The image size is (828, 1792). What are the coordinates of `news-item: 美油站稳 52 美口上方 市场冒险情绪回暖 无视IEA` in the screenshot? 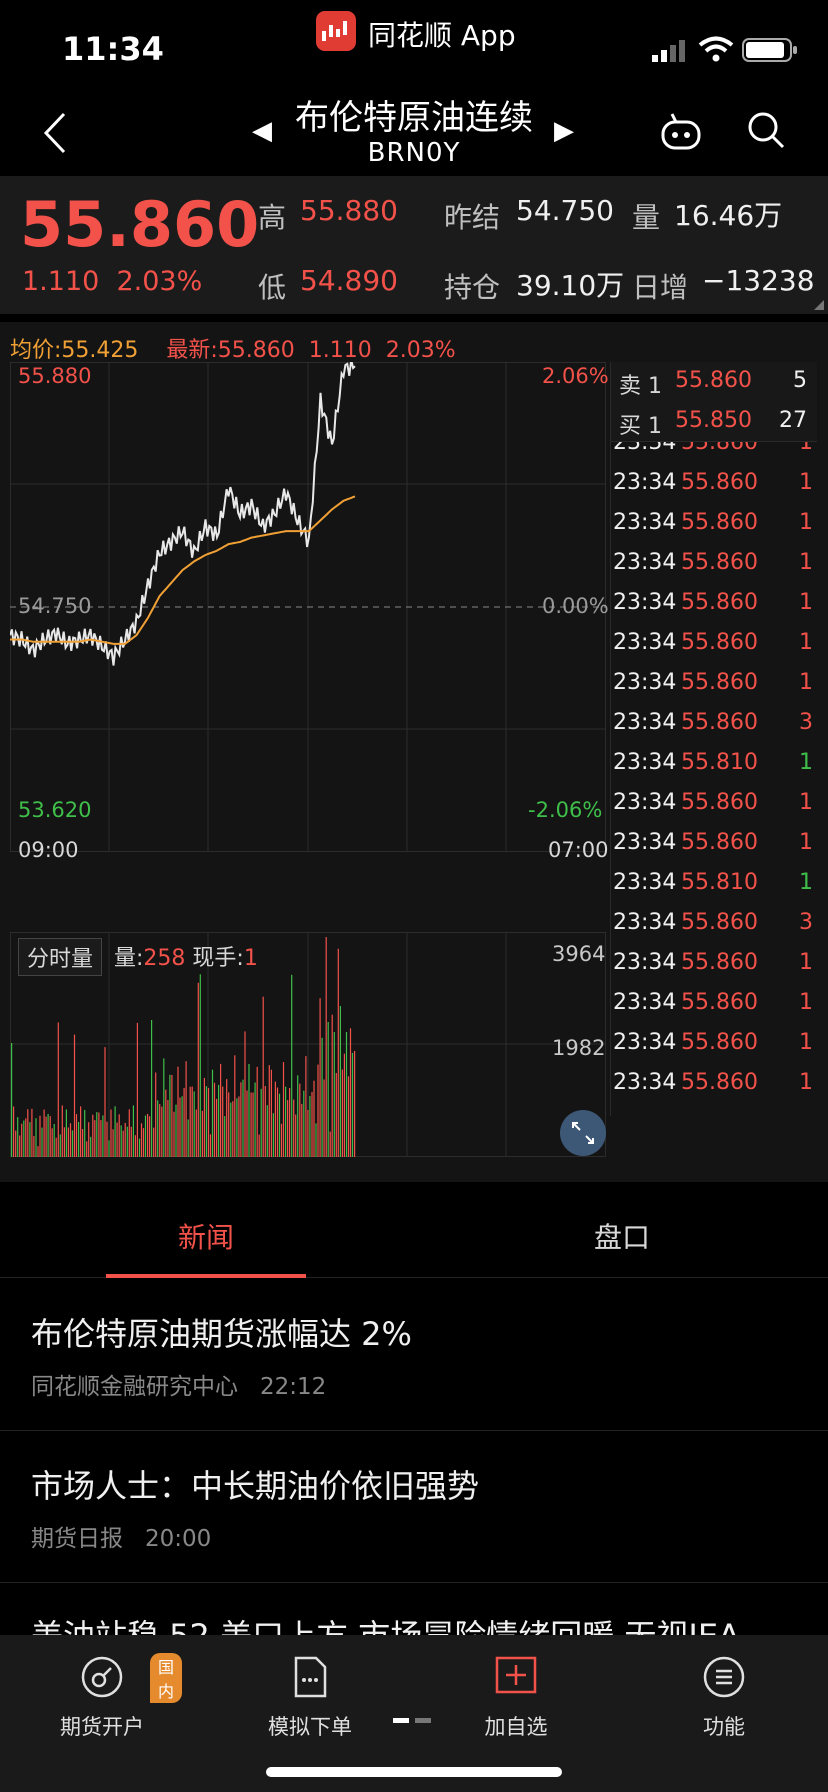 It's located at (414, 1609).